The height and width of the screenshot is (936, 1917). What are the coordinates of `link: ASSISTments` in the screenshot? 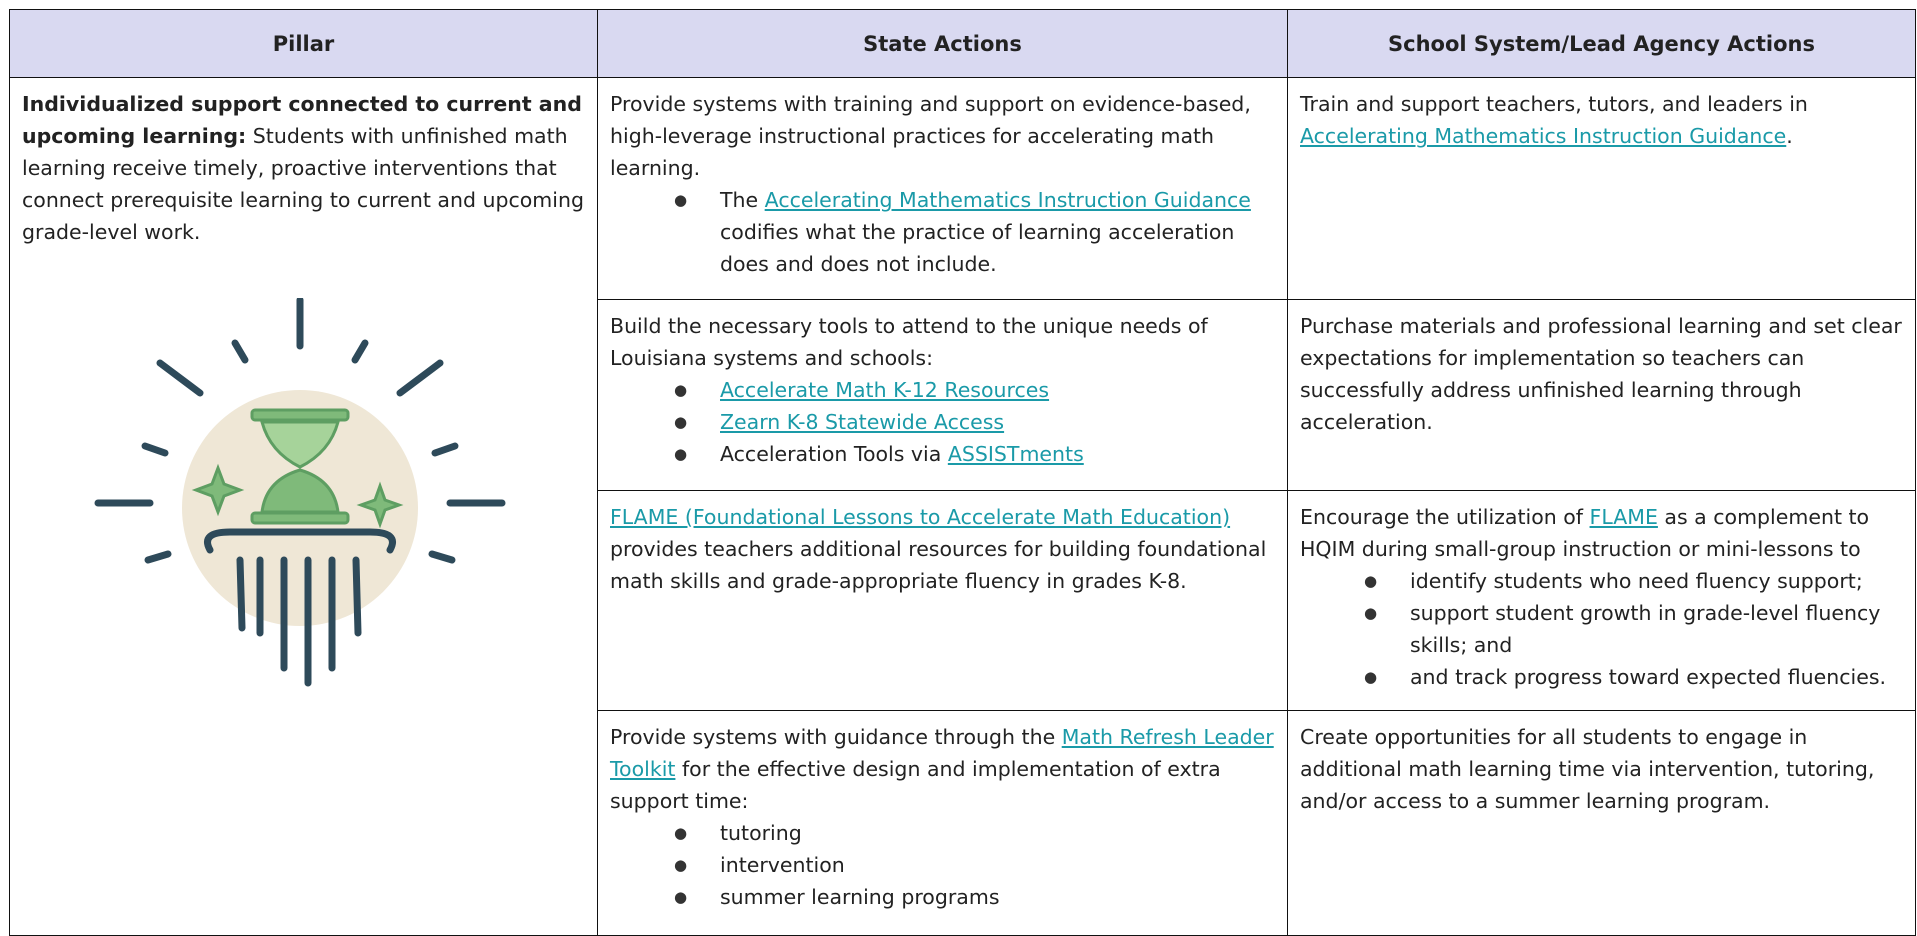 It's located at (1015, 454).